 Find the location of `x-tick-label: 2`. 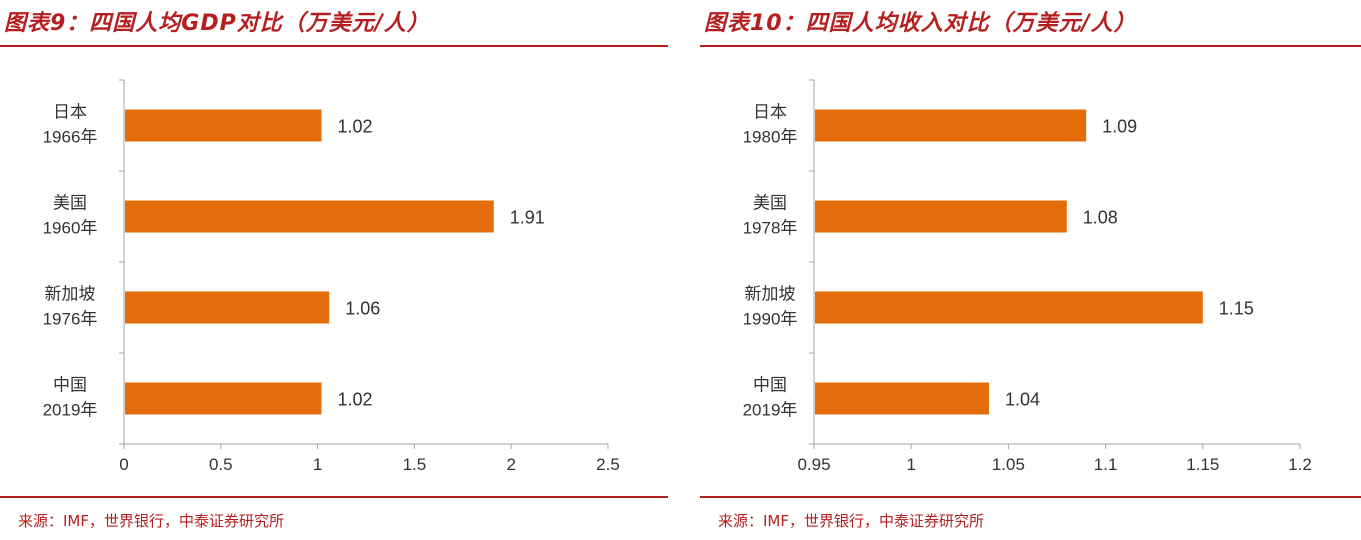

x-tick-label: 2 is located at coordinates (510, 464).